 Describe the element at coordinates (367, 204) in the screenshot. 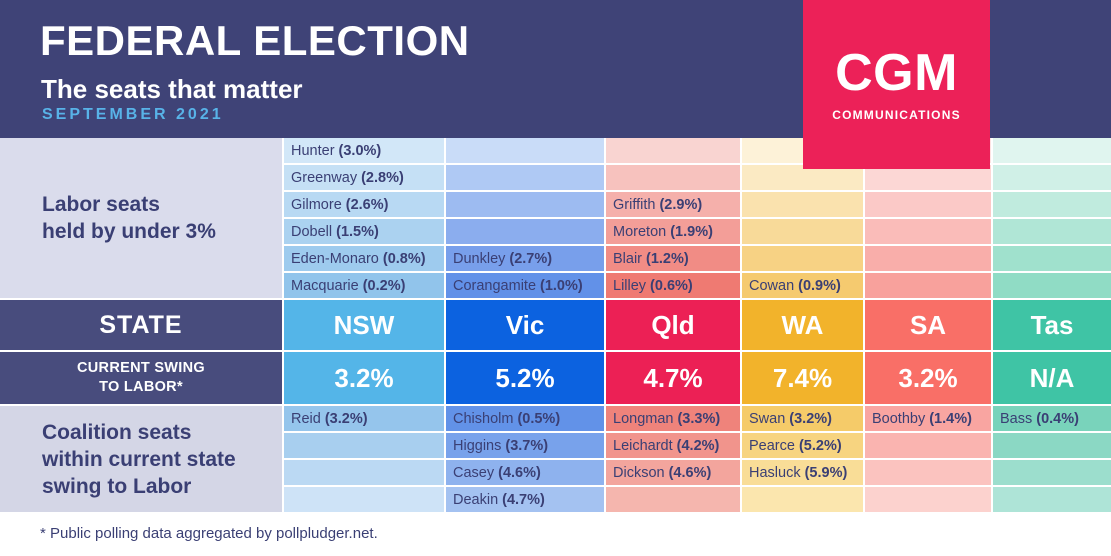

I see `seat-margin: (2.6%)` at that location.